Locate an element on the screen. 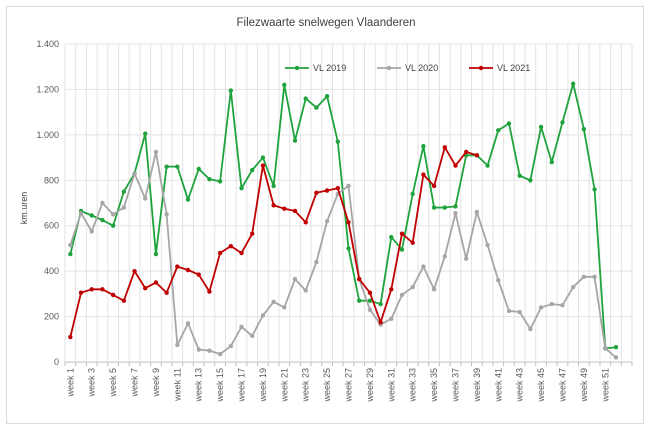  y-tick-label: 800 is located at coordinates (51, 180).